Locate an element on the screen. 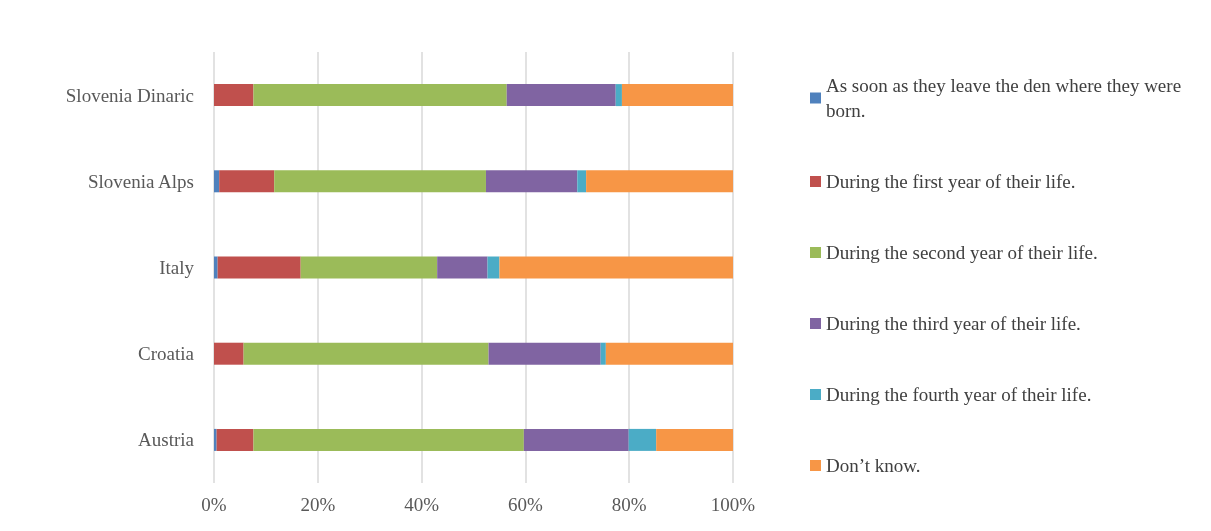 The height and width of the screenshot is (531, 1211). y-tick-label: Austria is located at coordinates (166, 440).